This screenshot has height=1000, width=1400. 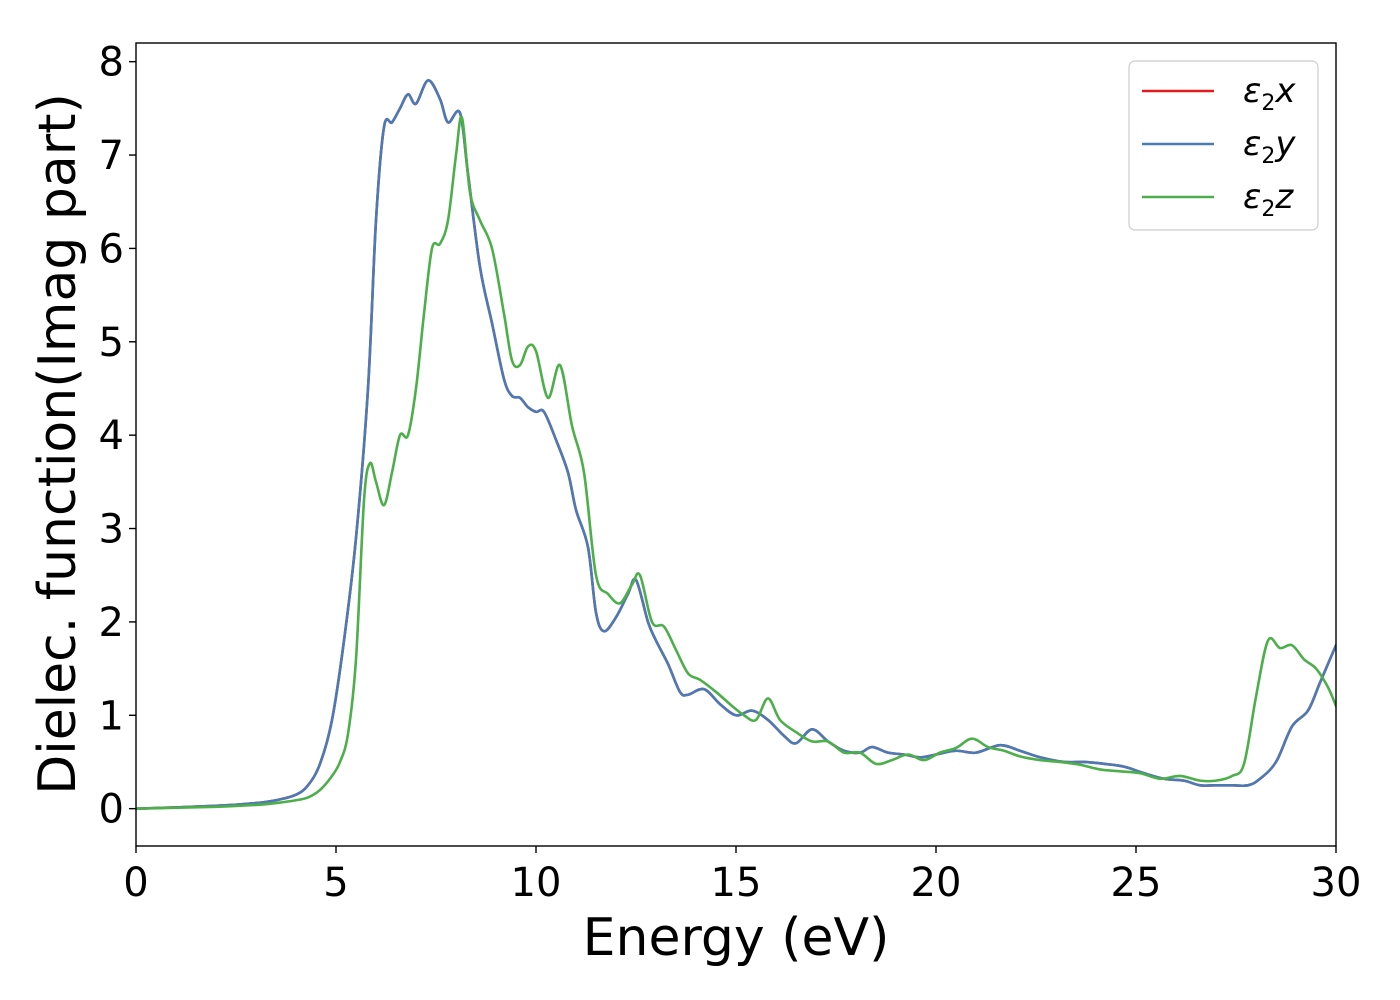 What do you see at coordinates (936, 883) in the screenshot?
I see `x-tick-label: 20` at bounding box center [936, 883].